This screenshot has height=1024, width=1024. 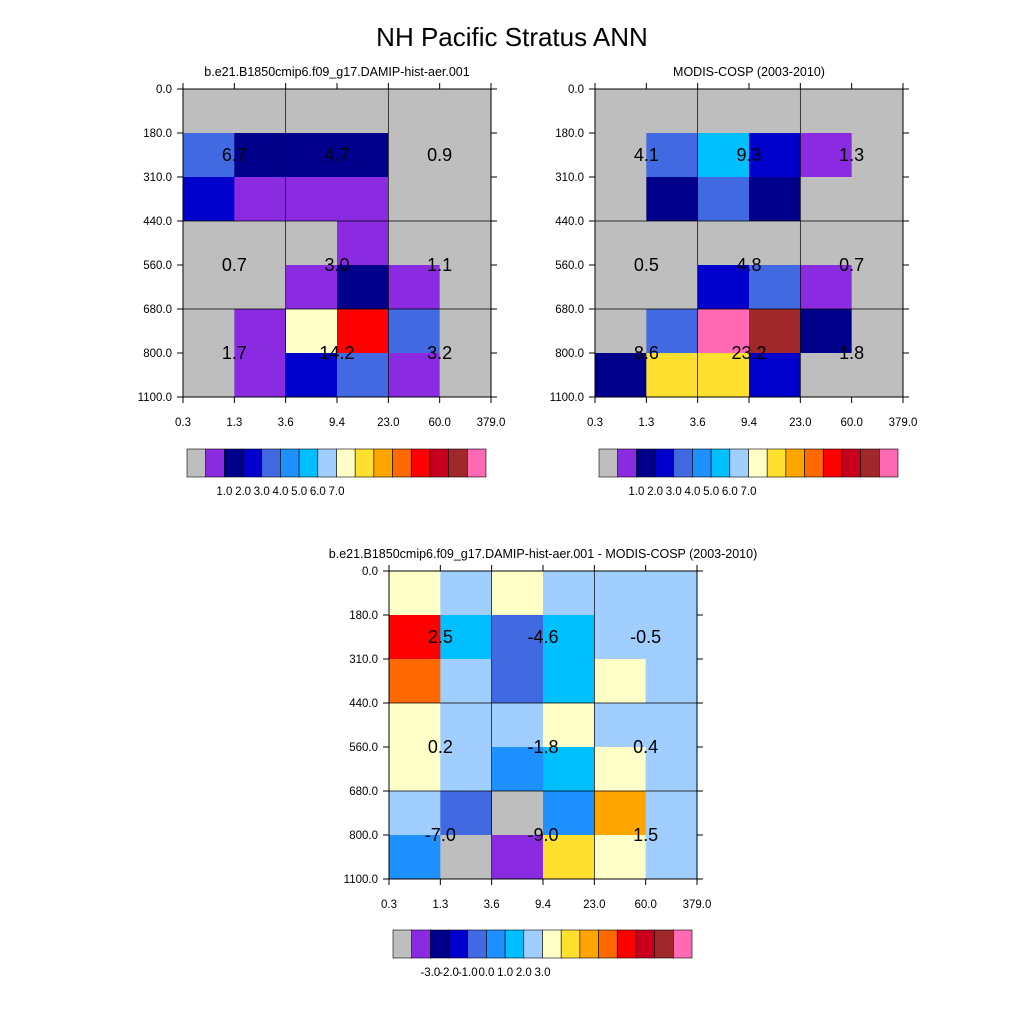 What do you see at coordinates (748, 353) in the screenshot?
I see `cell-value-label: 23.2` at bounding box center [748, 353].